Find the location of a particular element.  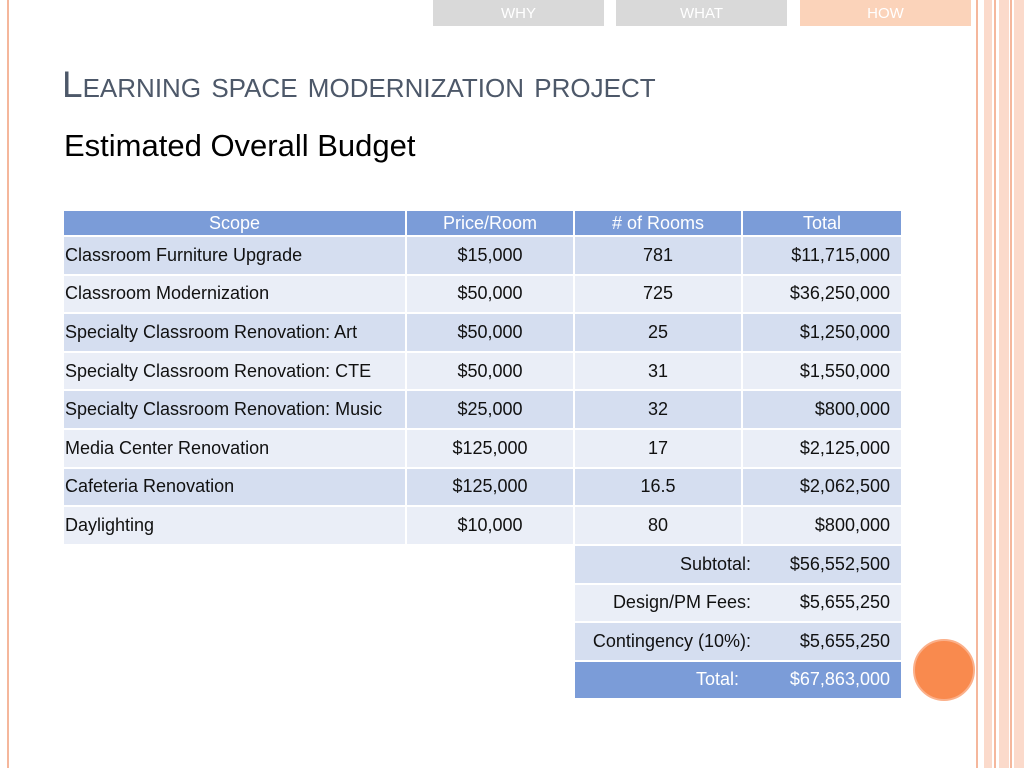

rooms-cell: 80 is located at coordinates (658, 525).